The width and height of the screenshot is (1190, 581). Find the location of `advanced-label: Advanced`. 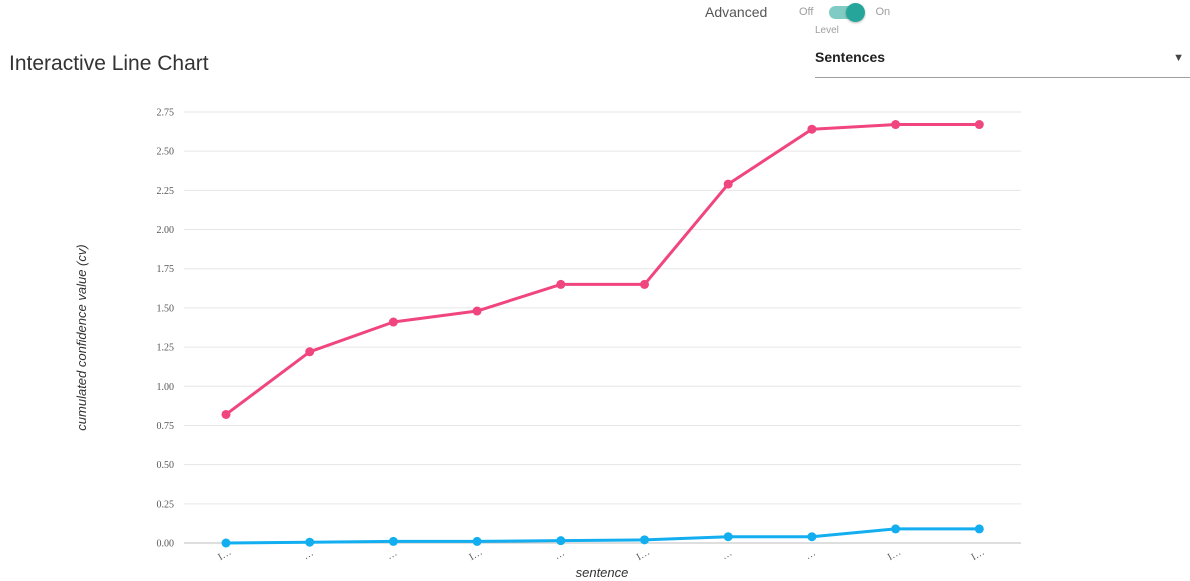

advanced-label: Advanced is located at coordinates (736, 12).